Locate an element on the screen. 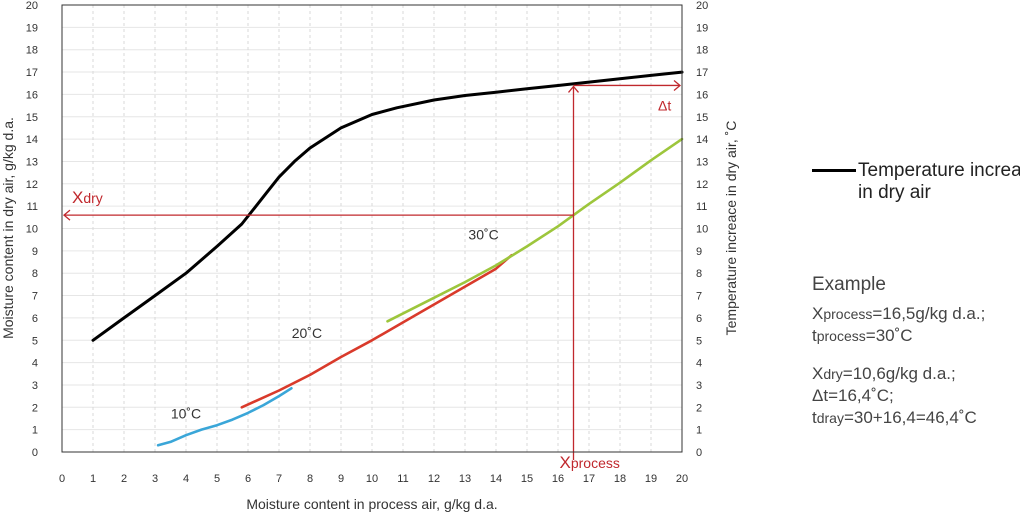 The height and width of the screenshot is (514, 1020). y-tick-label-right: 11 is located at coordinates (701, 207).